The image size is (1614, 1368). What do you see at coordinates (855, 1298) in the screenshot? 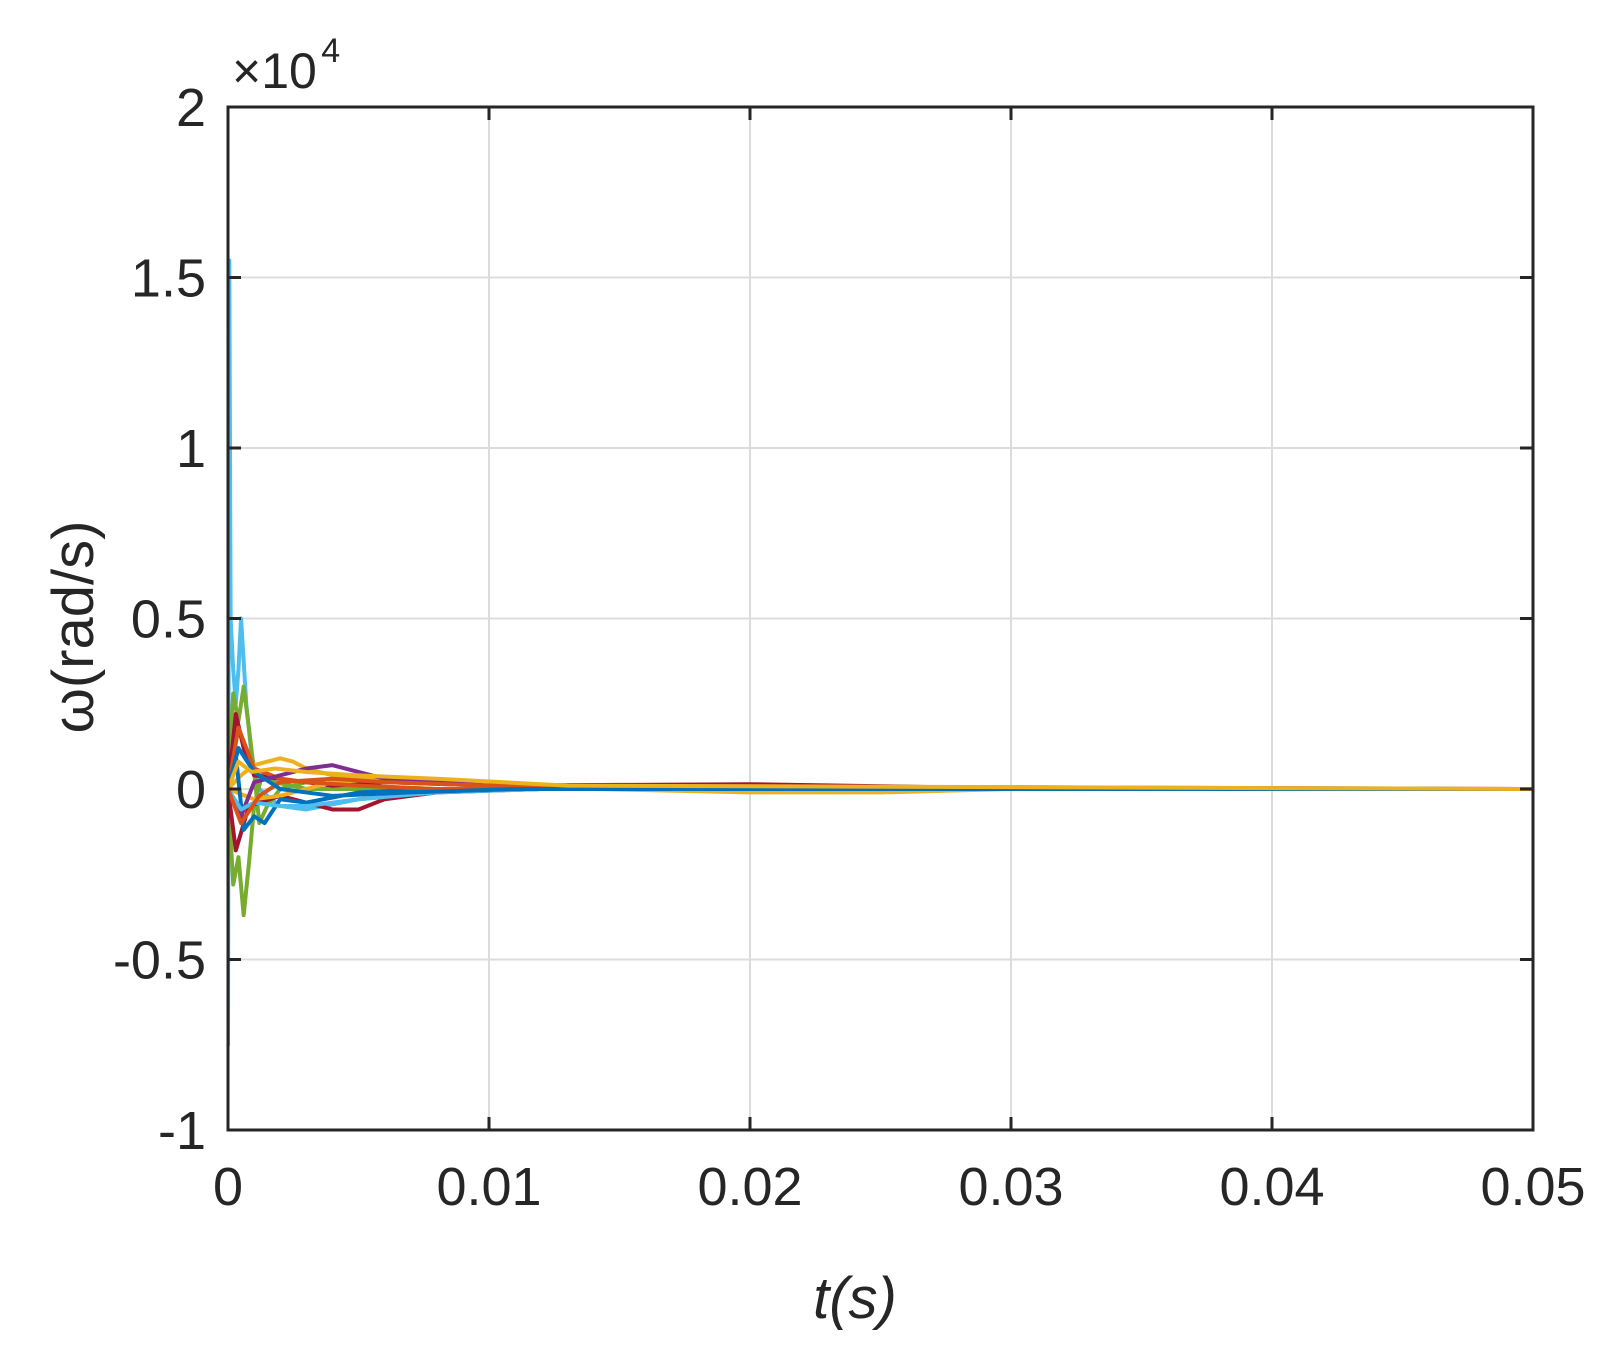
I see `x-axis-label: t(s)` at bounding box center [855, 1298].